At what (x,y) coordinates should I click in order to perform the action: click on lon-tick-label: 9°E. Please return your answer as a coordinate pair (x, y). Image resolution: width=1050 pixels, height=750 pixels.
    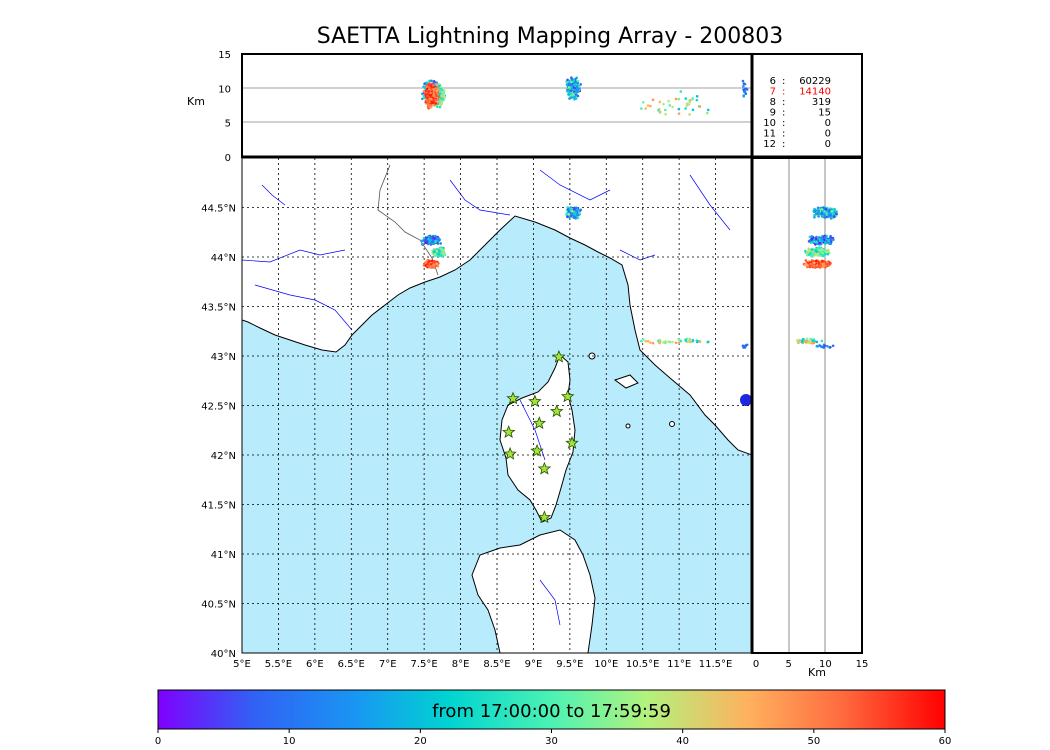
    Looking at the image, I should click on (534, 664).